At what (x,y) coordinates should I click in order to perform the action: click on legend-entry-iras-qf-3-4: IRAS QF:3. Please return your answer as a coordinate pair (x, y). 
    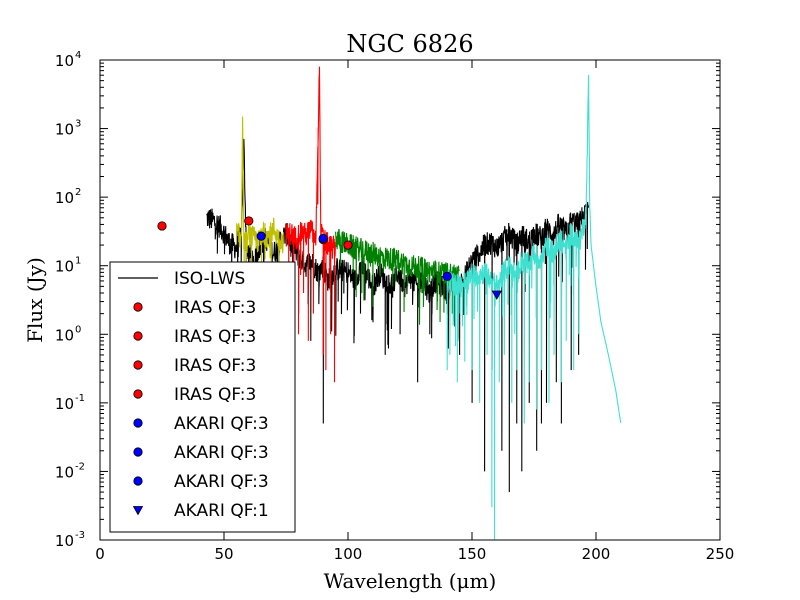
    Looking at the image, I should click on (194, 395).